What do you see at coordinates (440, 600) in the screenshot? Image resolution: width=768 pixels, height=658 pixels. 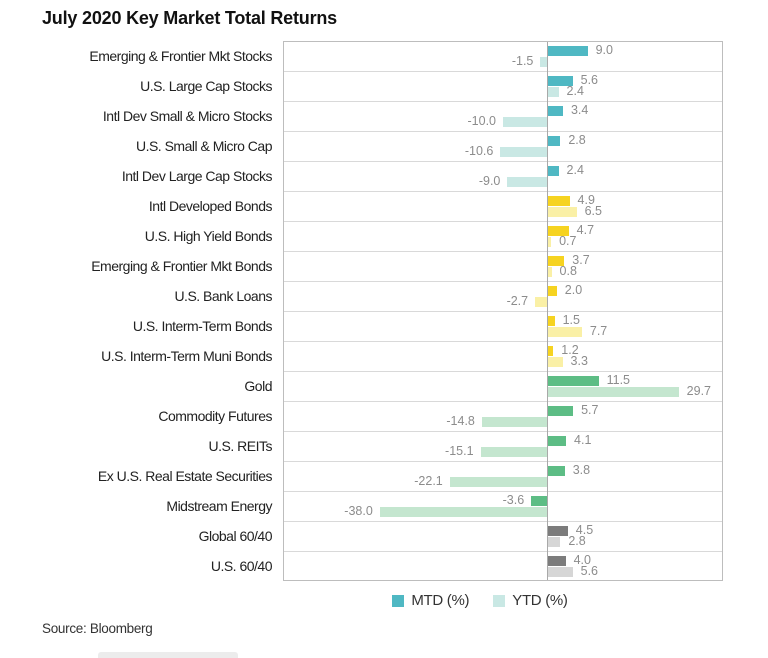 I see `legend-label-mtd: MTD (%)` at bounding box center [440, 600].